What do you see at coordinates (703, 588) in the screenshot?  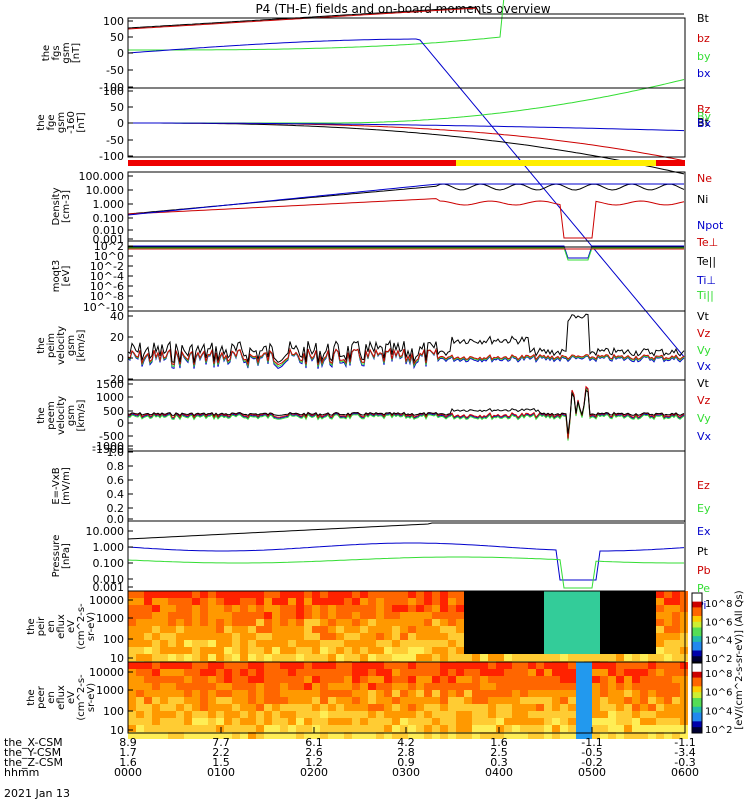 I see `legend-Pe: Pe` at bounding box center [703, 588].